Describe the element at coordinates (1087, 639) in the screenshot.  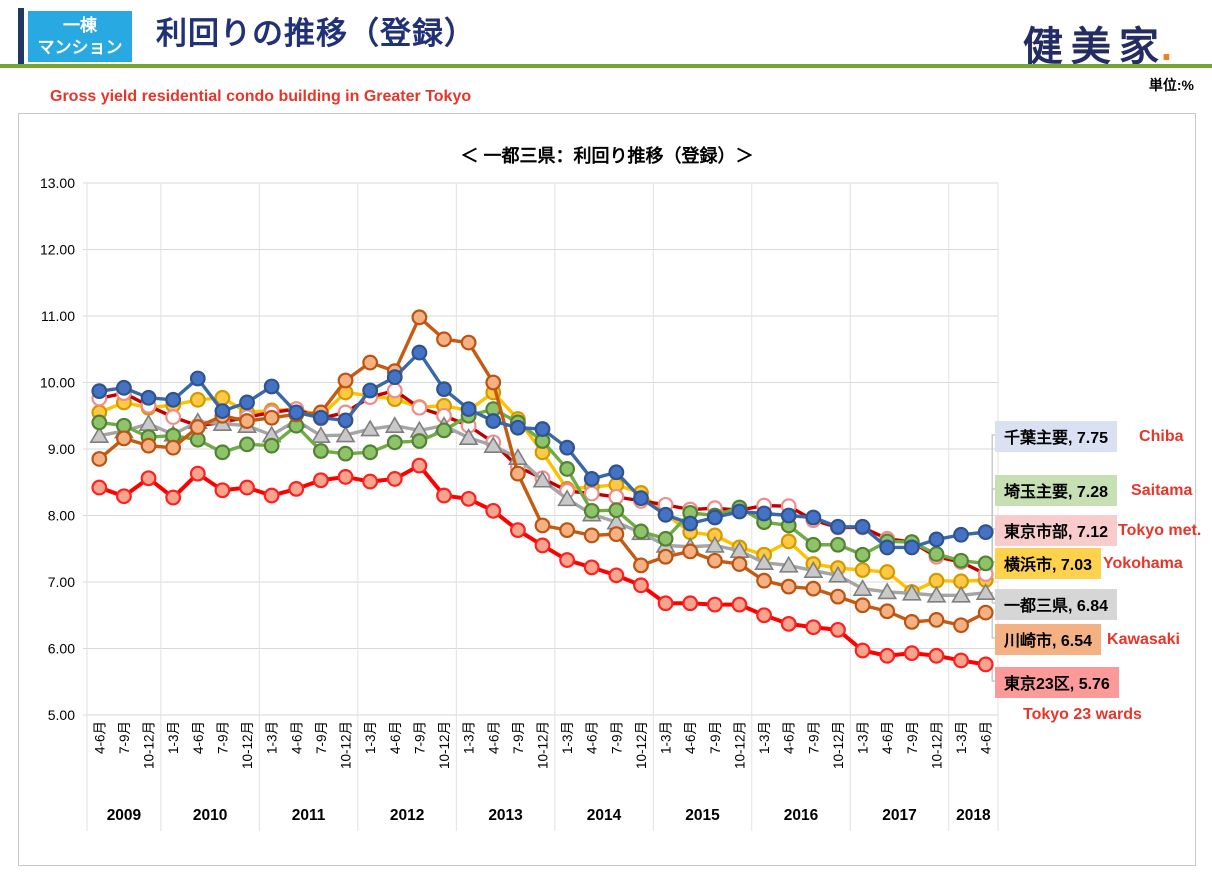
I see `legend-item-kawasaki: 川崎市, 6.54 Kawasaki` at that location.